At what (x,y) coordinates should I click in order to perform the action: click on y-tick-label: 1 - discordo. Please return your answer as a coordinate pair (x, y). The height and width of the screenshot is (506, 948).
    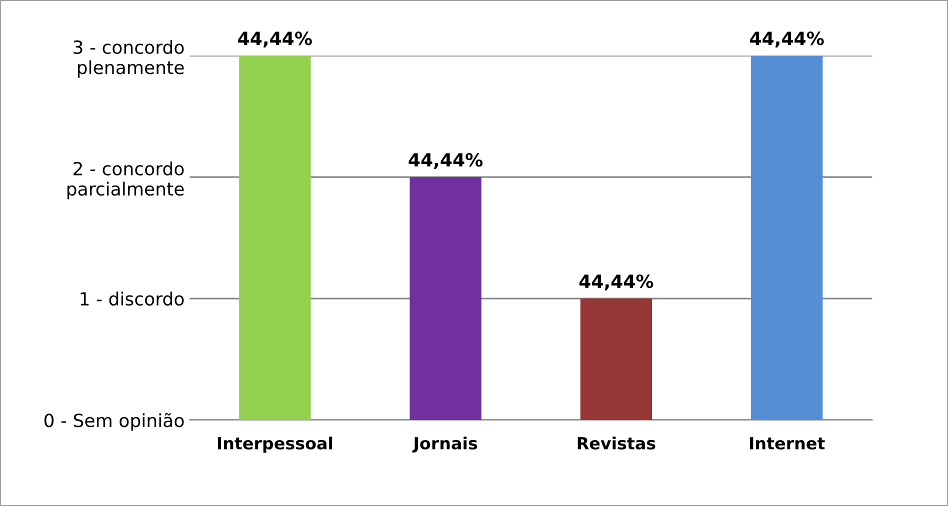
    Looking at the image, I should click on (132, 299).